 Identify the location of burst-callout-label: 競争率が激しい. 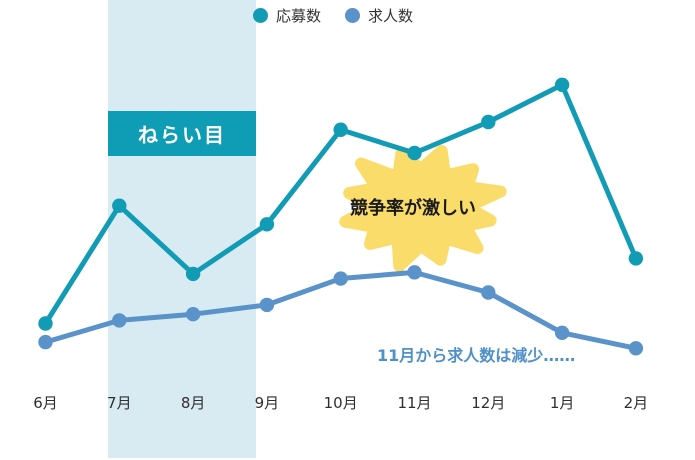
(413, 208).